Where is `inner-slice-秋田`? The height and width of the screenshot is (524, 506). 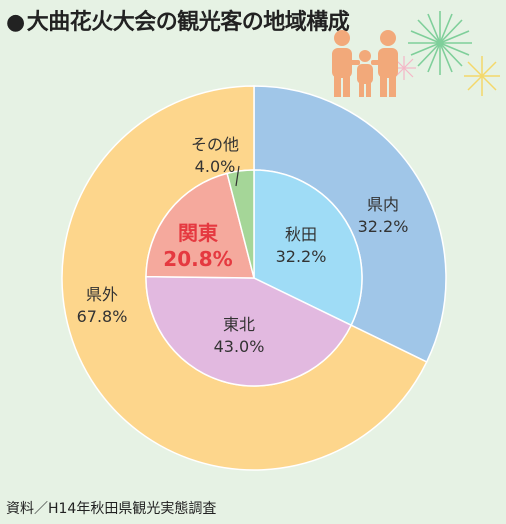
inner-slice-秋田 is located at coordinates (308, 248).